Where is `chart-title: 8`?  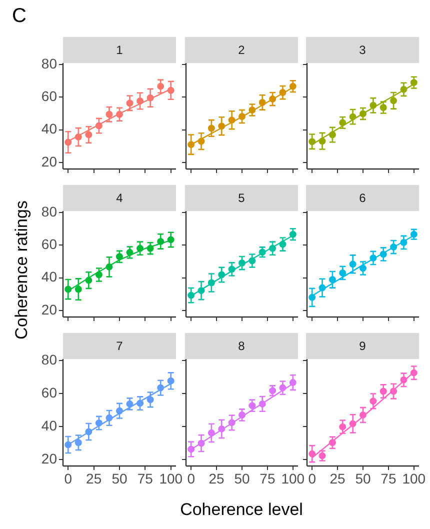 chart-title: 8 is located at coordinates (241, 346).